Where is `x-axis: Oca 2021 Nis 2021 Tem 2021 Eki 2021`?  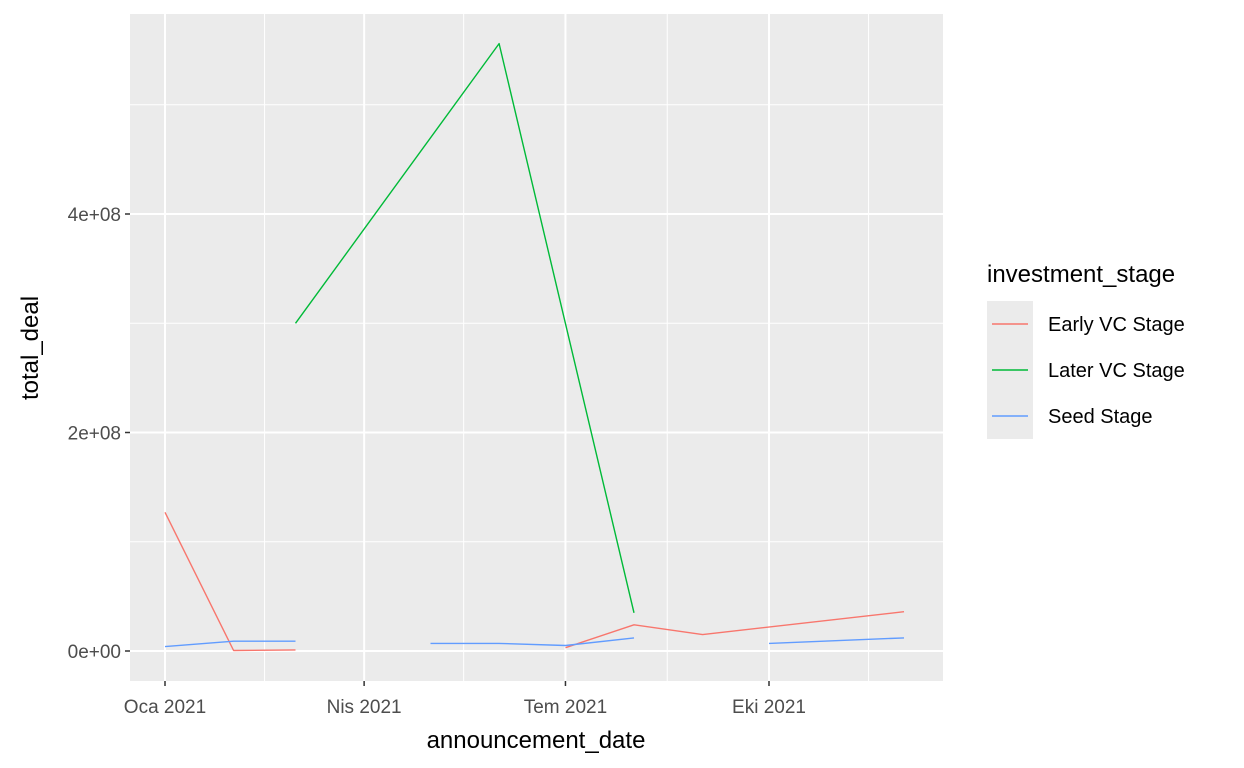 x-axis: Oca 2021 Nis 2021 Tem 2021 Eki 2021 is located at coordinates (465, 699).